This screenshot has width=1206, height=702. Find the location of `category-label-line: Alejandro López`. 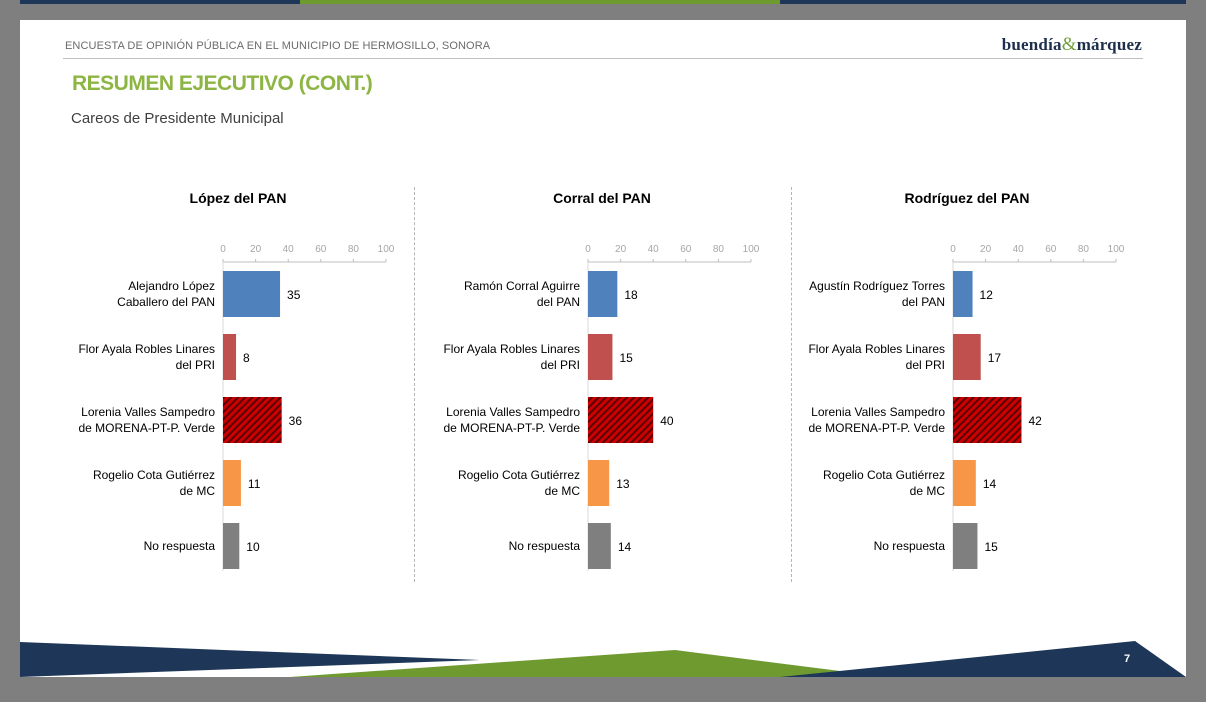

category-label-line: Alejandro López is located at coordinates (171, 286).